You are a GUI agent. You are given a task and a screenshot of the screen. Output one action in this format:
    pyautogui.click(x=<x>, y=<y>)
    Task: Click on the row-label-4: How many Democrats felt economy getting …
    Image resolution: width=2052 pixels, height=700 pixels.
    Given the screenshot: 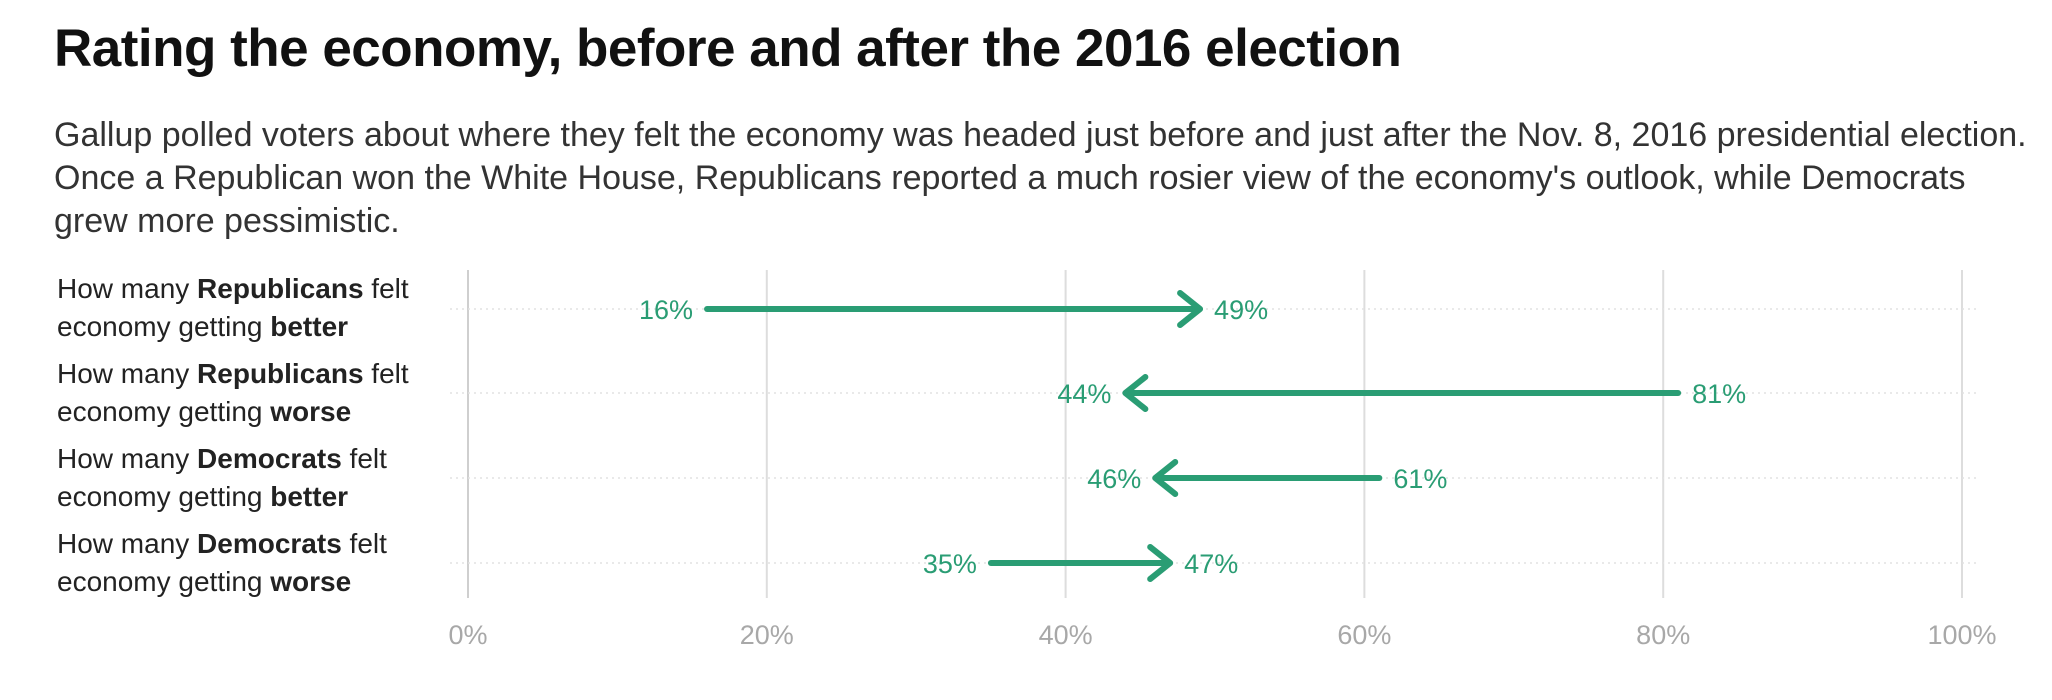 What is the action you would take?
    pyautogui.click(x=257, y=563)
    